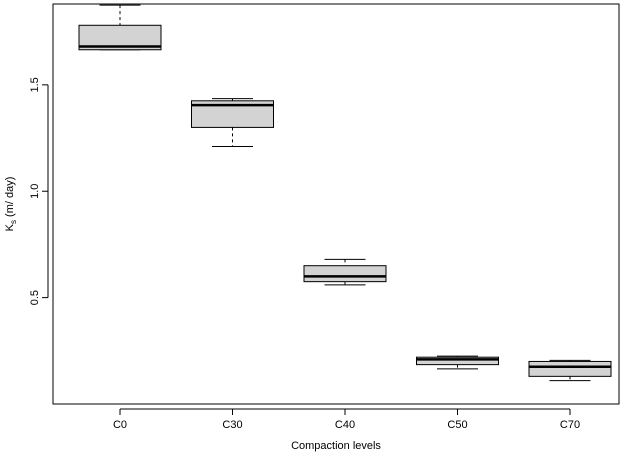 The height and width of the screenshot is (456, 624). I want to click on x-tick-label: C50, so click(457, 425).